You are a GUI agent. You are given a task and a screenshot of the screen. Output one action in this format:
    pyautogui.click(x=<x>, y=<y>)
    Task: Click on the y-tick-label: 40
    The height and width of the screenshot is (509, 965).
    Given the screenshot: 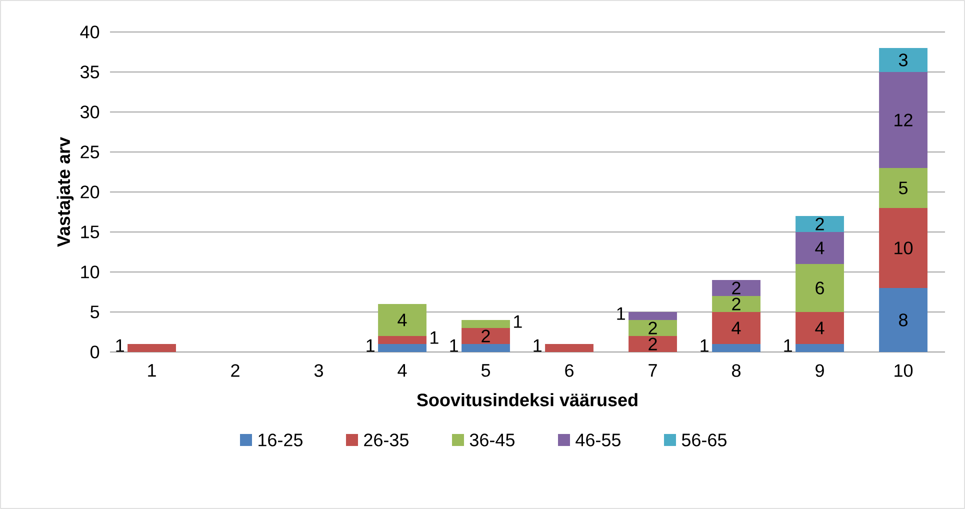 What is the action you would take?
    pyautogui.click(x=90, y=32)
    